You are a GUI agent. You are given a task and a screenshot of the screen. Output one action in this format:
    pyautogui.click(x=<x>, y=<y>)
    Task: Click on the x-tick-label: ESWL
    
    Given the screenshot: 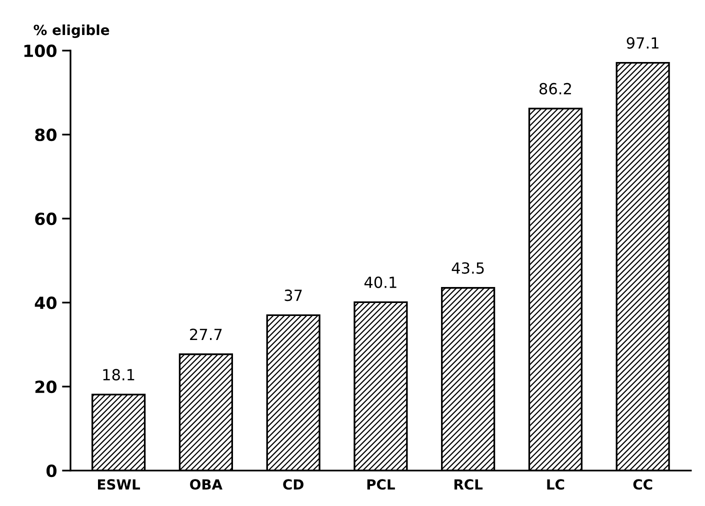 What is the action you would take?
    pyautogui.click(x=119, y=484)
    